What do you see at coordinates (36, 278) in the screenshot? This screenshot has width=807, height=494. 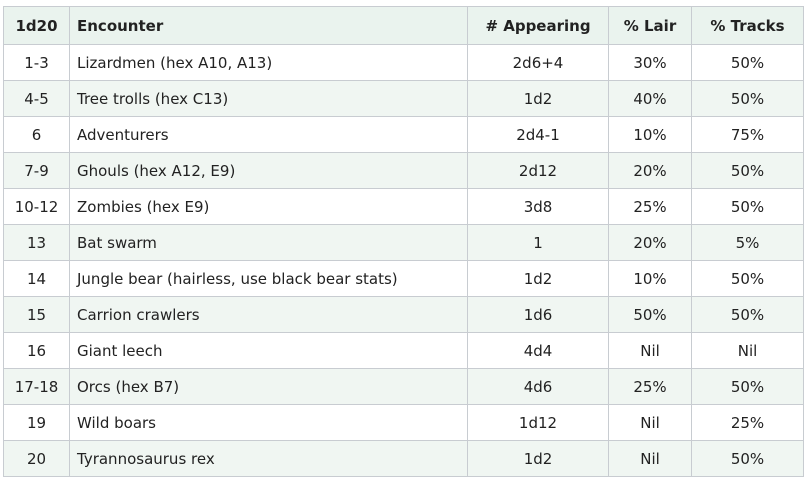 I see `cell-die: 14` at bounding box center [36, 278].